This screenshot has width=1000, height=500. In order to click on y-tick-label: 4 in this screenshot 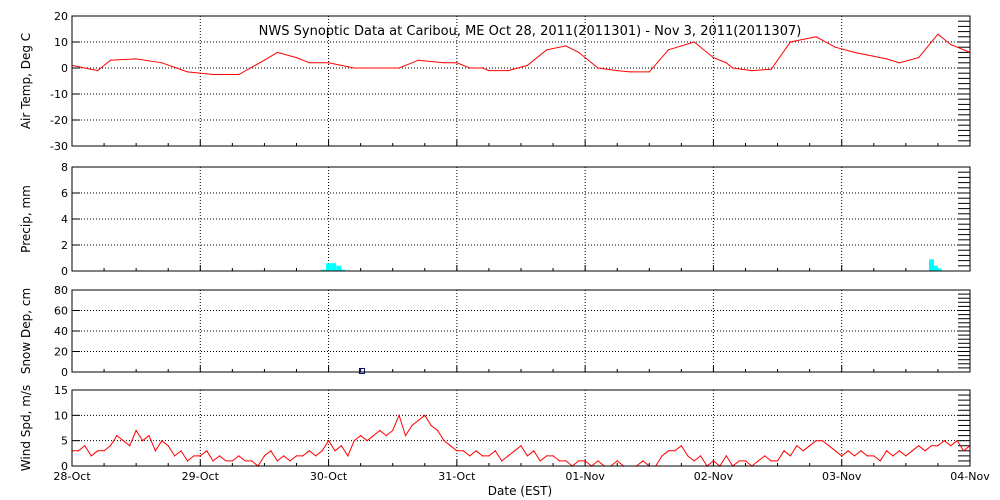, I will do `click(64, 219)`.